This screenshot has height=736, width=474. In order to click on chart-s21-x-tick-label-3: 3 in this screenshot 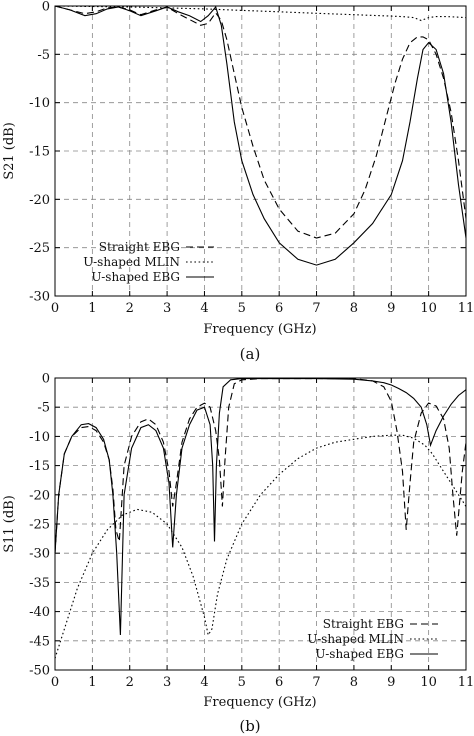, I will do `click(167, 308)`.